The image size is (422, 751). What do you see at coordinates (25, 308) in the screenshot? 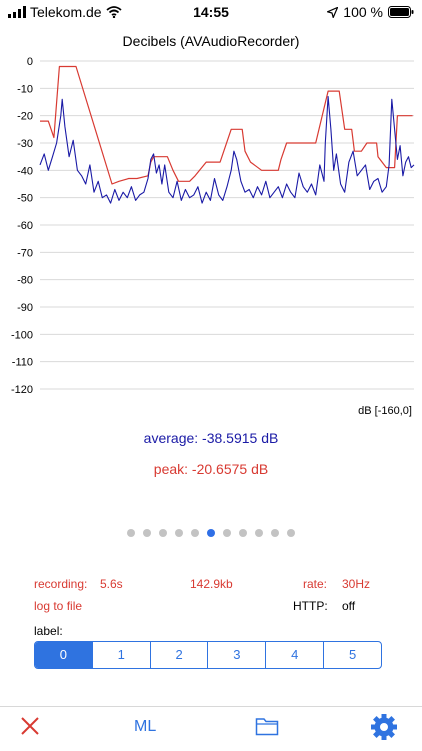
I see `y-tick-label: -90` at bounding box center [25, 308].